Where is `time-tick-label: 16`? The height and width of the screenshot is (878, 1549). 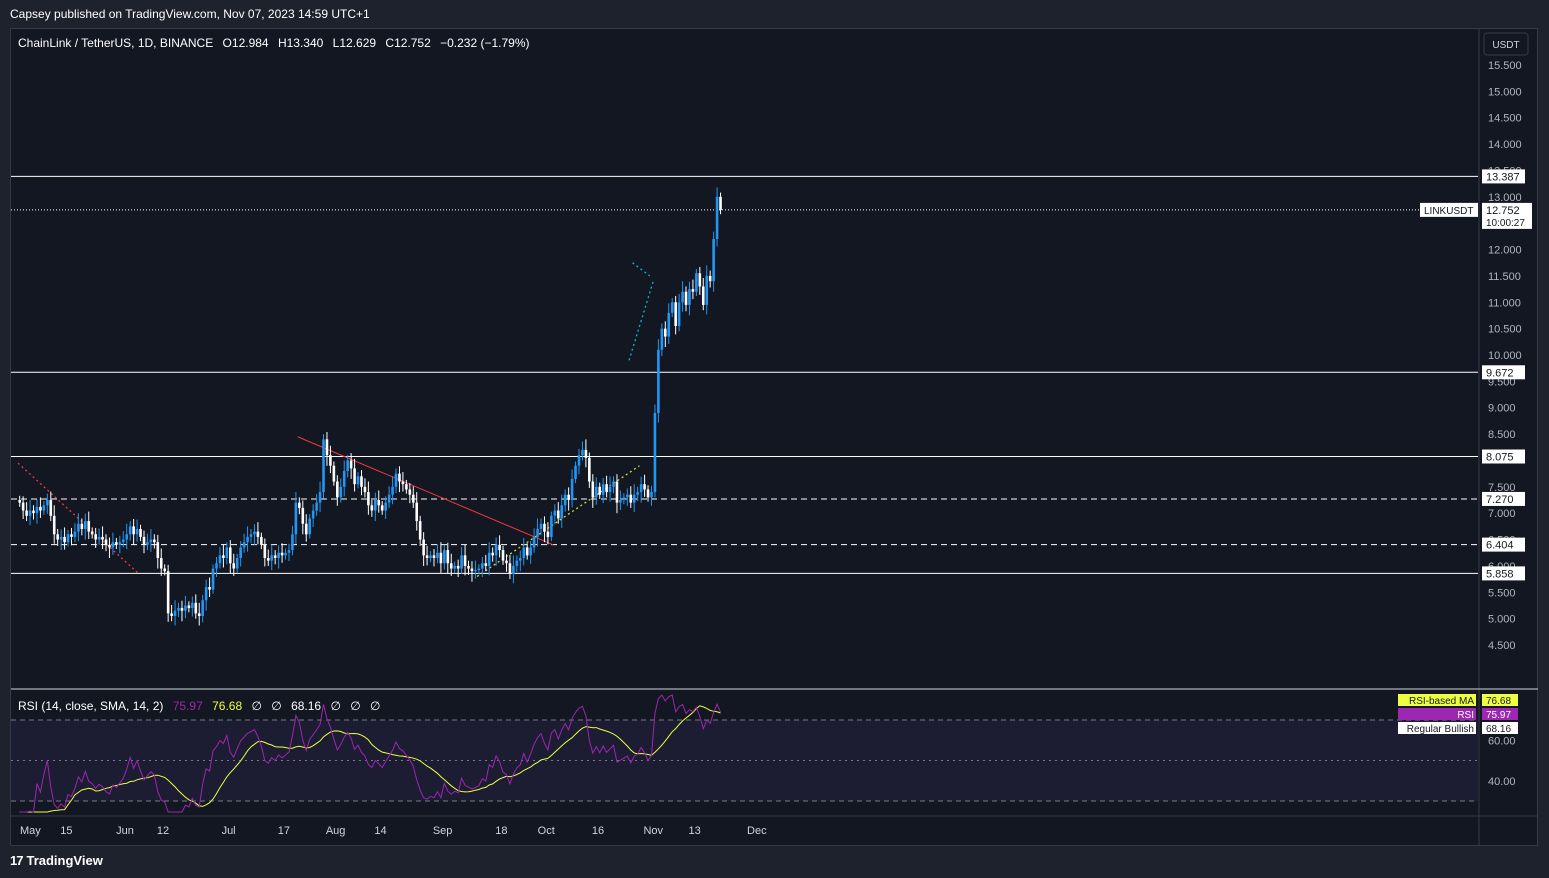 time-tick-label: 16 is located at coordinates (598, 831).